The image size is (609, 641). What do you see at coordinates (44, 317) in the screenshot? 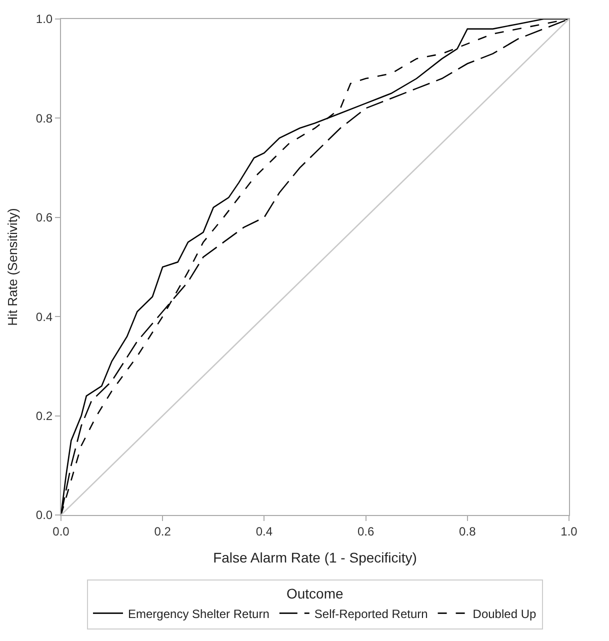
I see `y-tick-label: 0.4` at bounding box center [44, 317].